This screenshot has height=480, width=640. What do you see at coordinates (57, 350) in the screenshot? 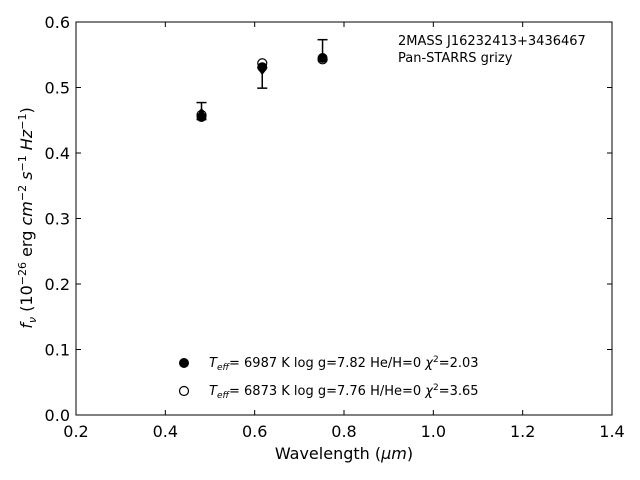
I see `y-tick-label: 0.1` at bounding box center [57, 350].